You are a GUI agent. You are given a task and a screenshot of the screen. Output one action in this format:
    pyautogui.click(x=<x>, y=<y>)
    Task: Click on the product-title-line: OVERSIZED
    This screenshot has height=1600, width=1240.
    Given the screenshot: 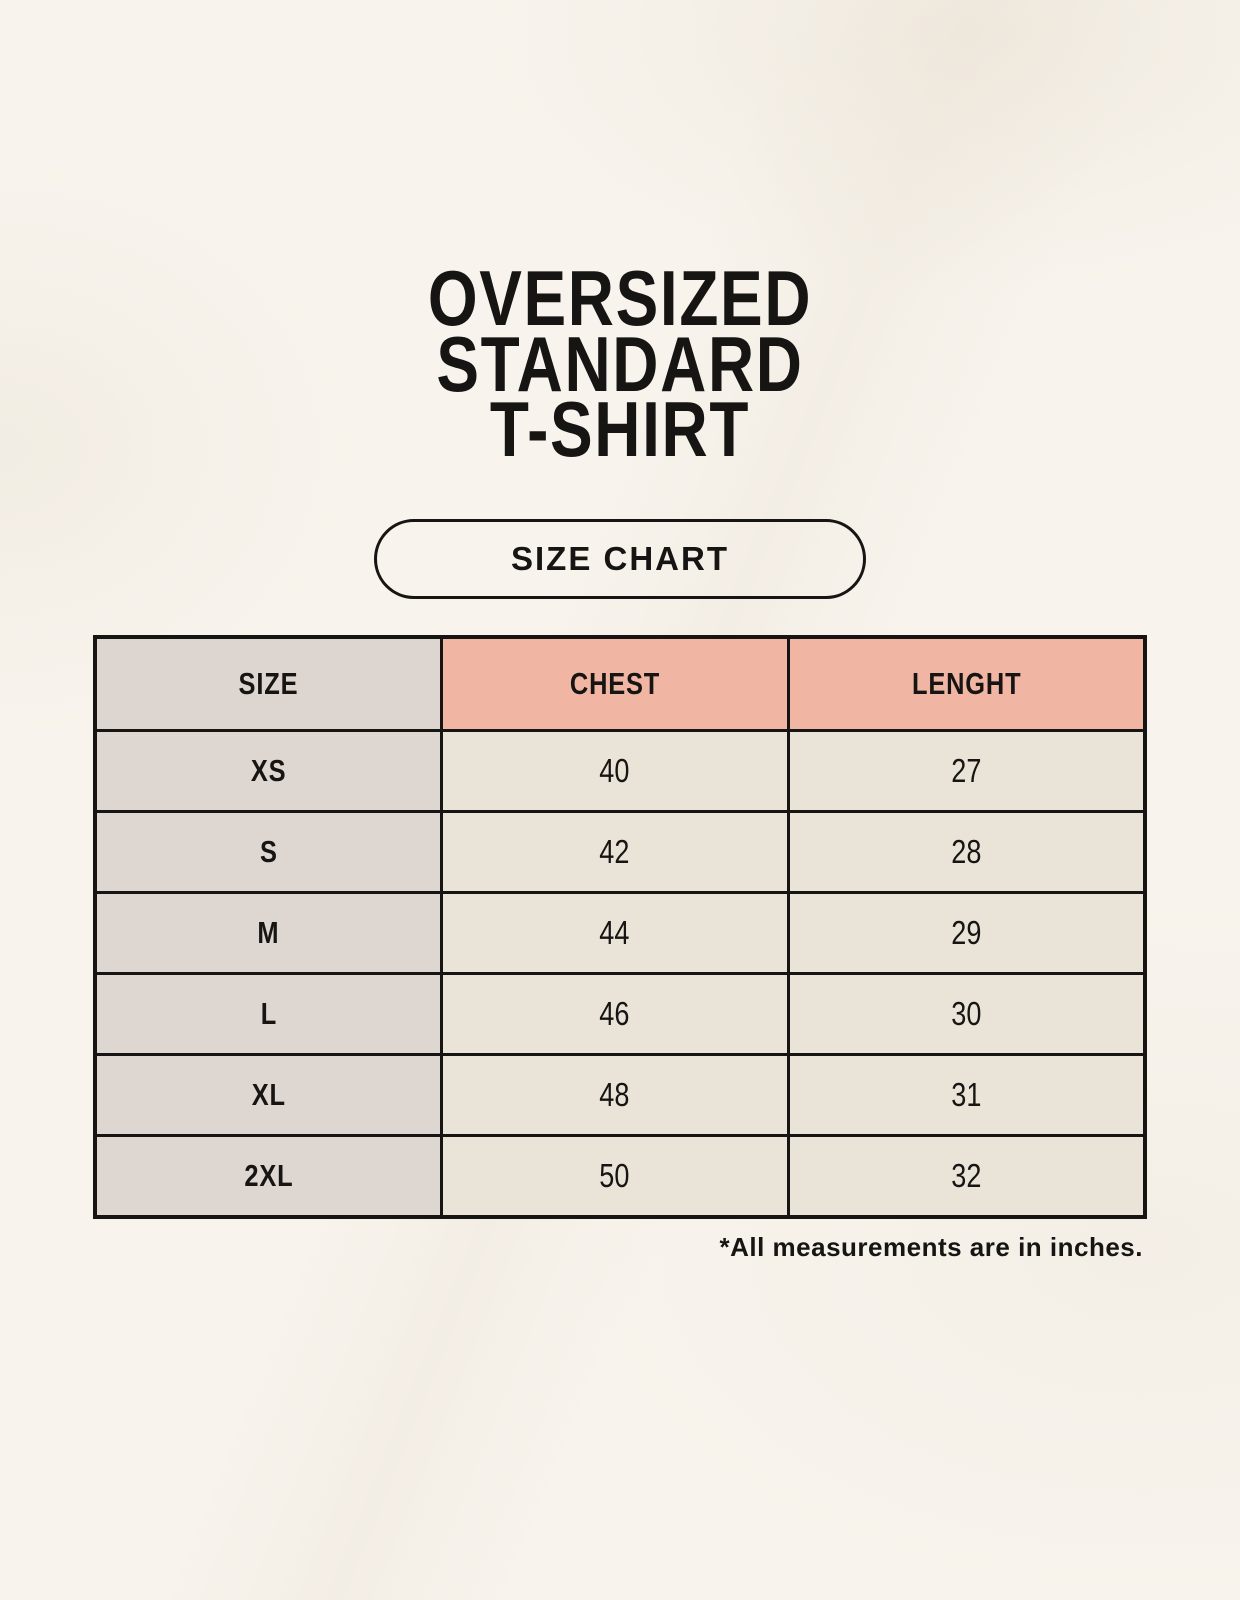 What is the action you would take?
    pyautogui.click(x=620, y=298)
    